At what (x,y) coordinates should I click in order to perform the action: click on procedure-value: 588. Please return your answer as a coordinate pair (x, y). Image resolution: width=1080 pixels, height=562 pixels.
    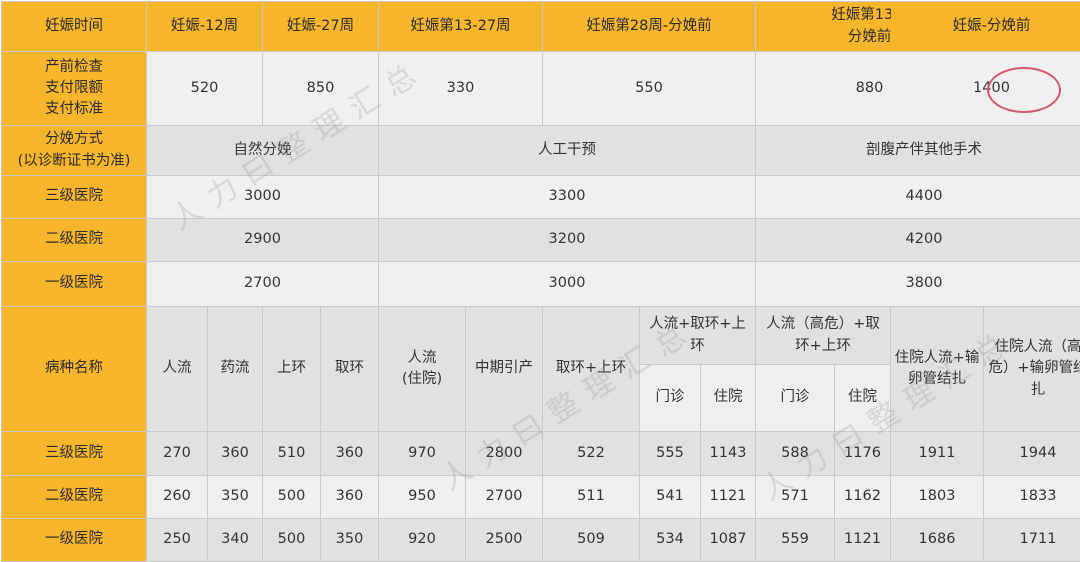
    Looking at the image, I should click on (795, 453).